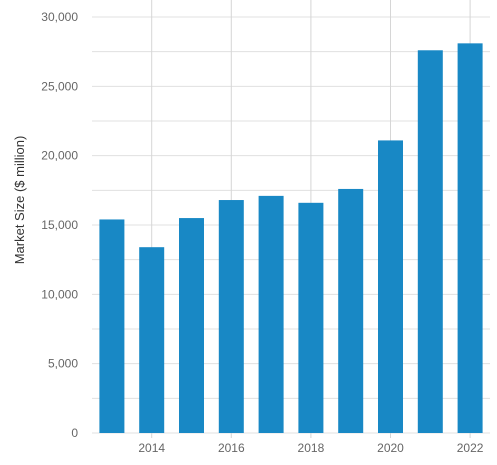 The image size is (497, 465). I want to click on y-tick-label: 25,000, so click(59, 86).